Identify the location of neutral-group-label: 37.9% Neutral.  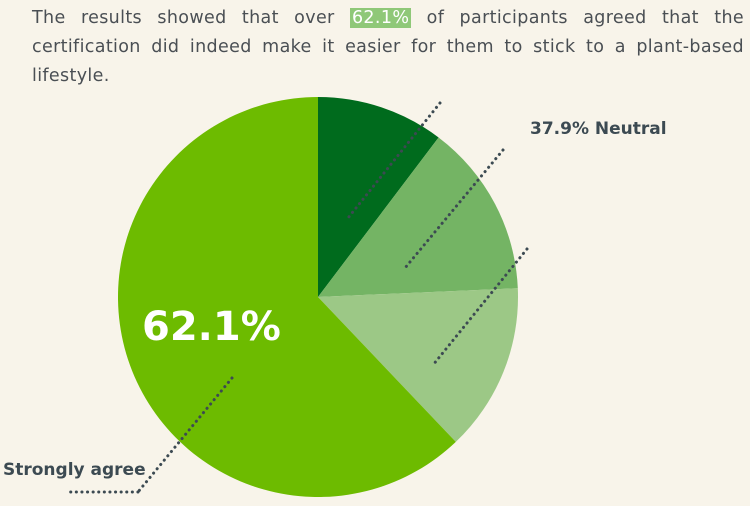
(598, 129).